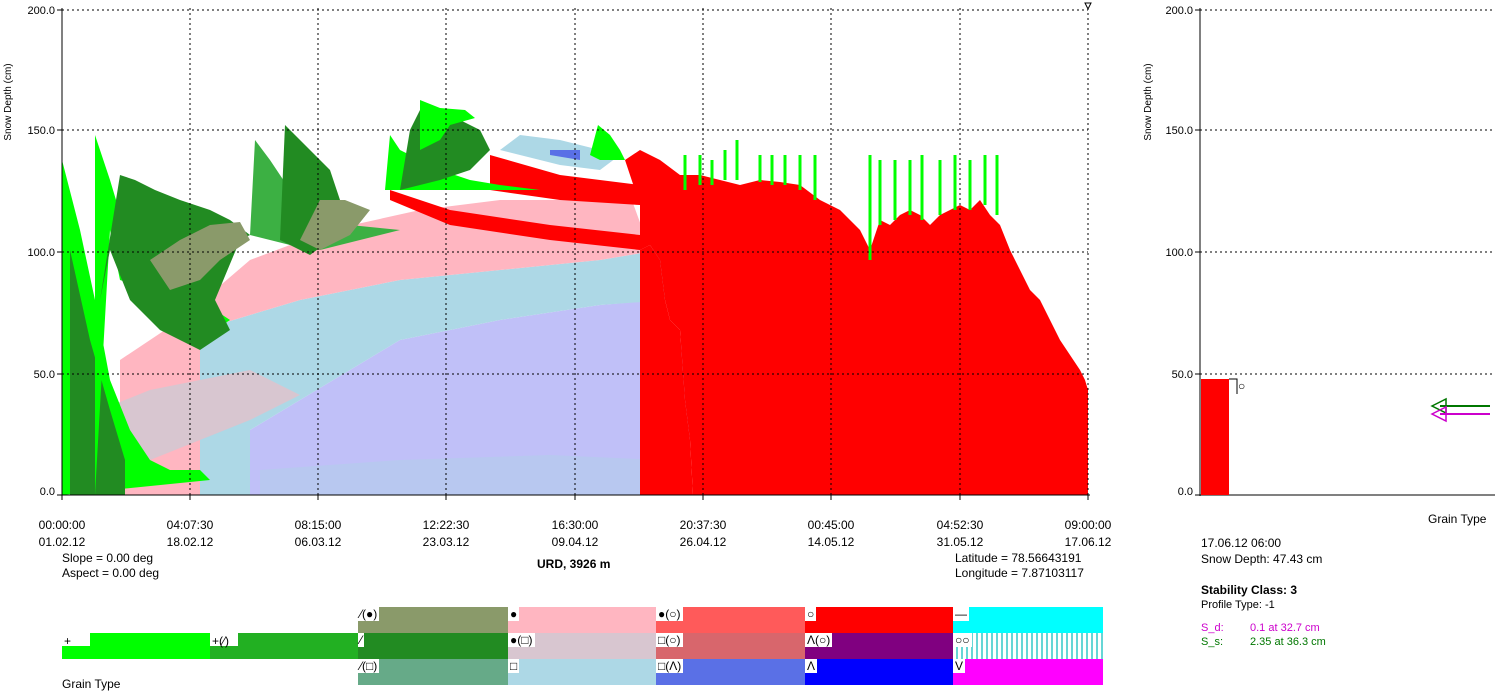  What do you see at coordinates (1241, 543) in the screenshot?
I see `profile-date: 17.06.12 06:00` at bounding box center [1241, 543].